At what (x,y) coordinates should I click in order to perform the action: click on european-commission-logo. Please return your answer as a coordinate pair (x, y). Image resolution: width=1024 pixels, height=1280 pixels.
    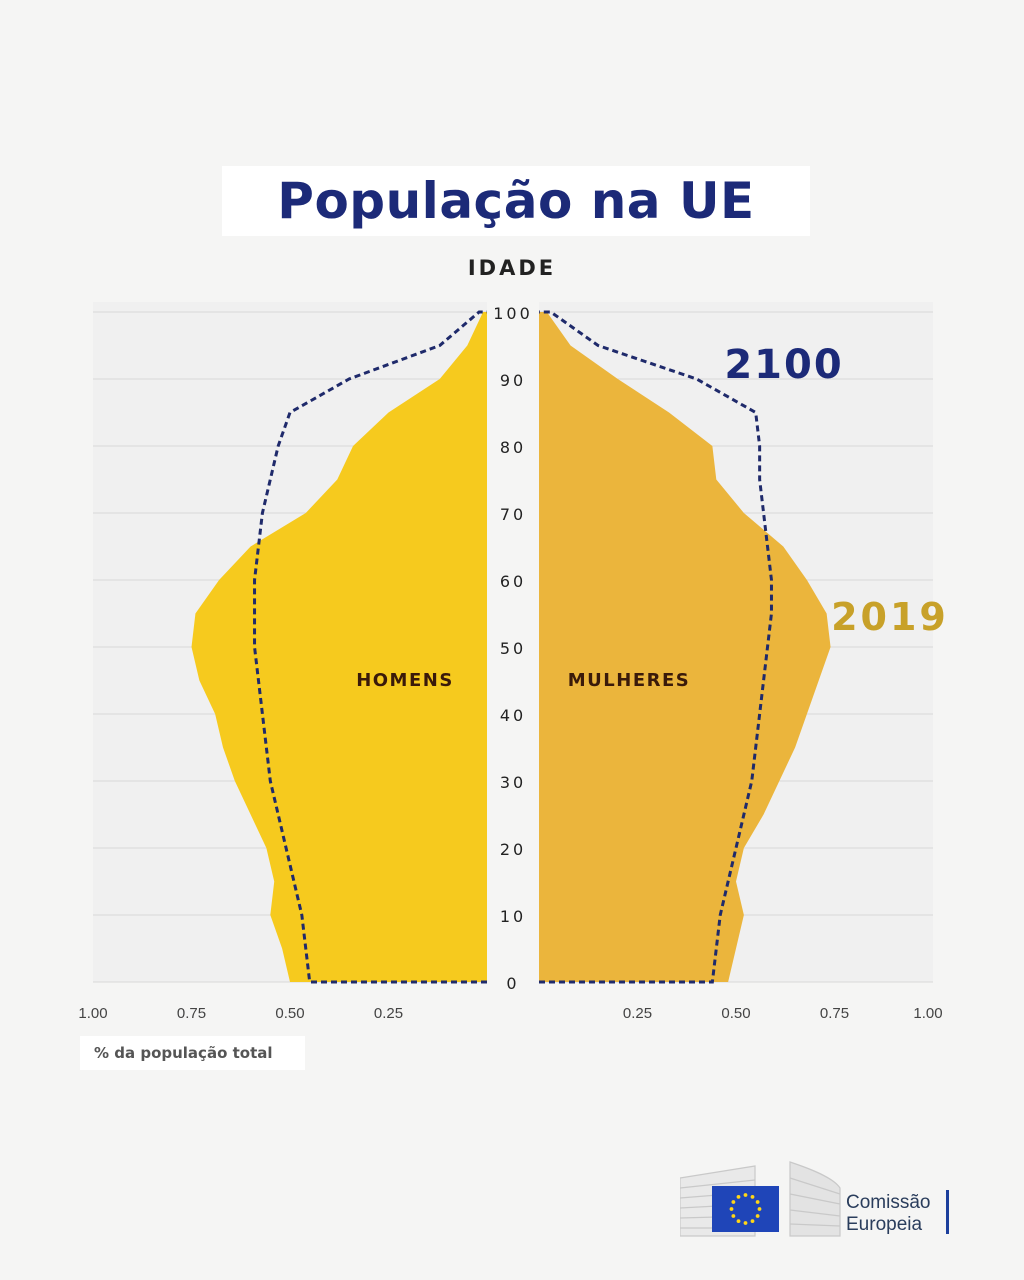
    Looking at the image, I should click on (760, 1199).